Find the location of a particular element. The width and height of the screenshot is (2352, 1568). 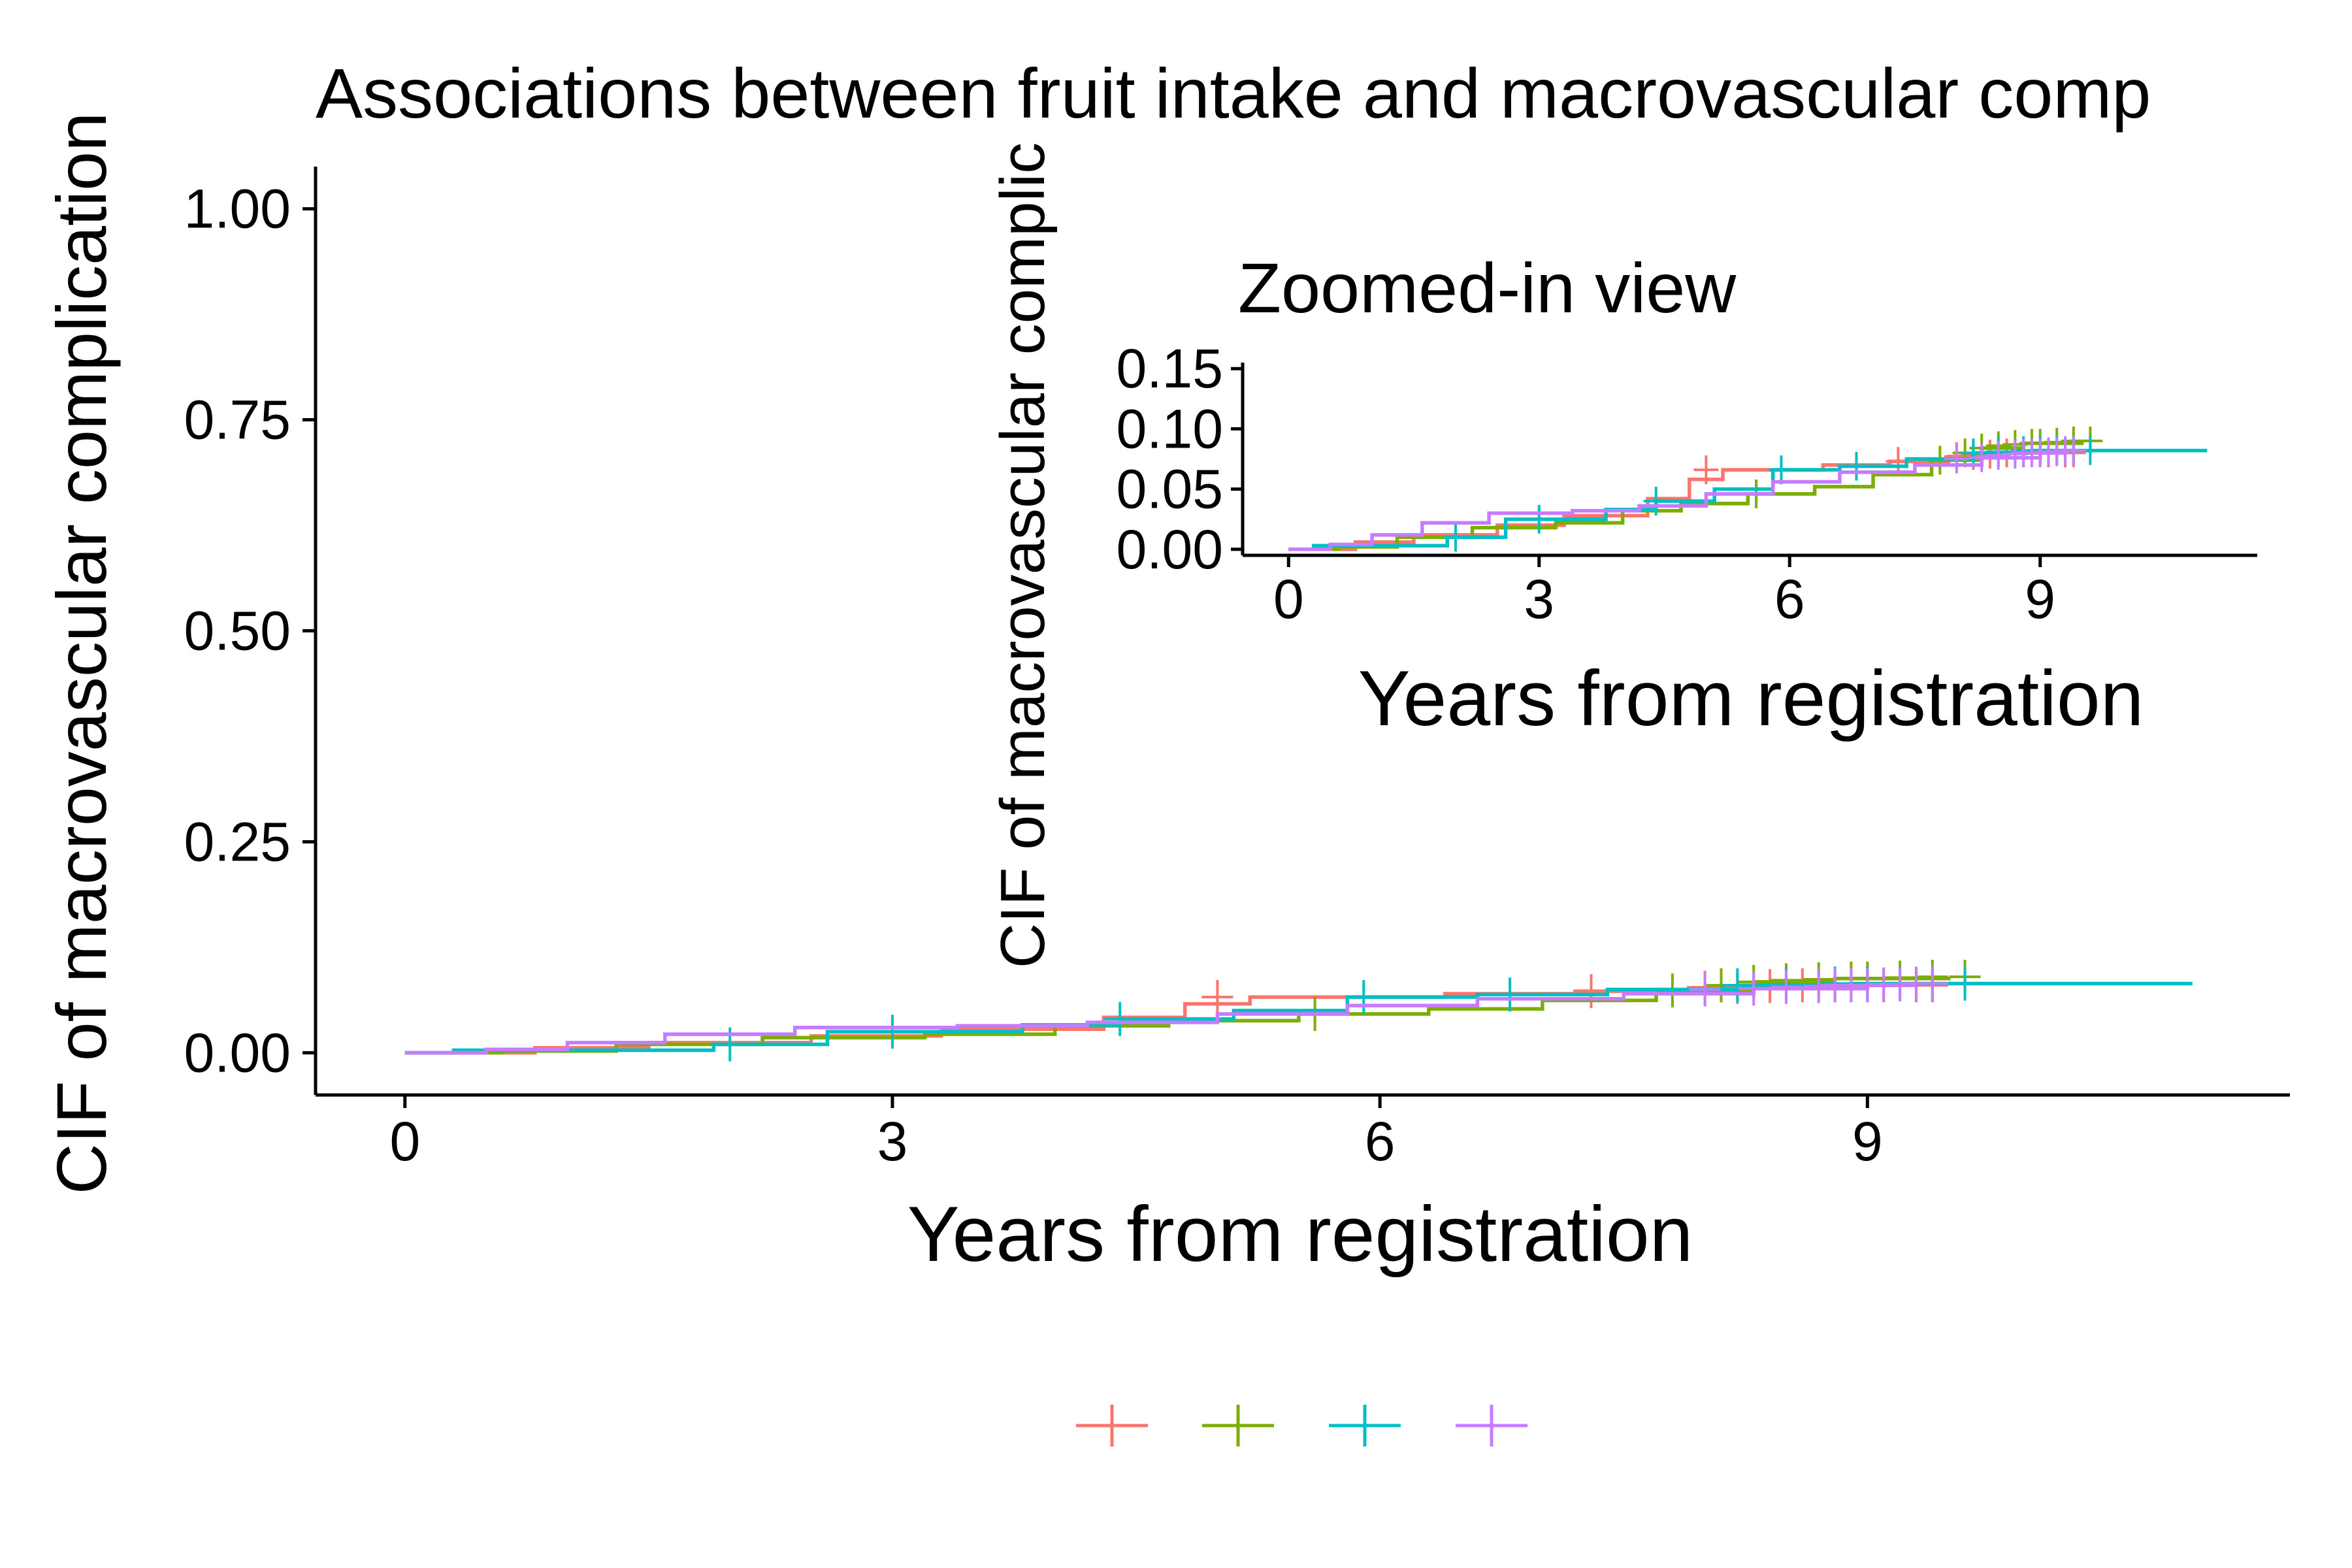

main-x-tick-label: 6 is located at coordinates (1380, 1141).